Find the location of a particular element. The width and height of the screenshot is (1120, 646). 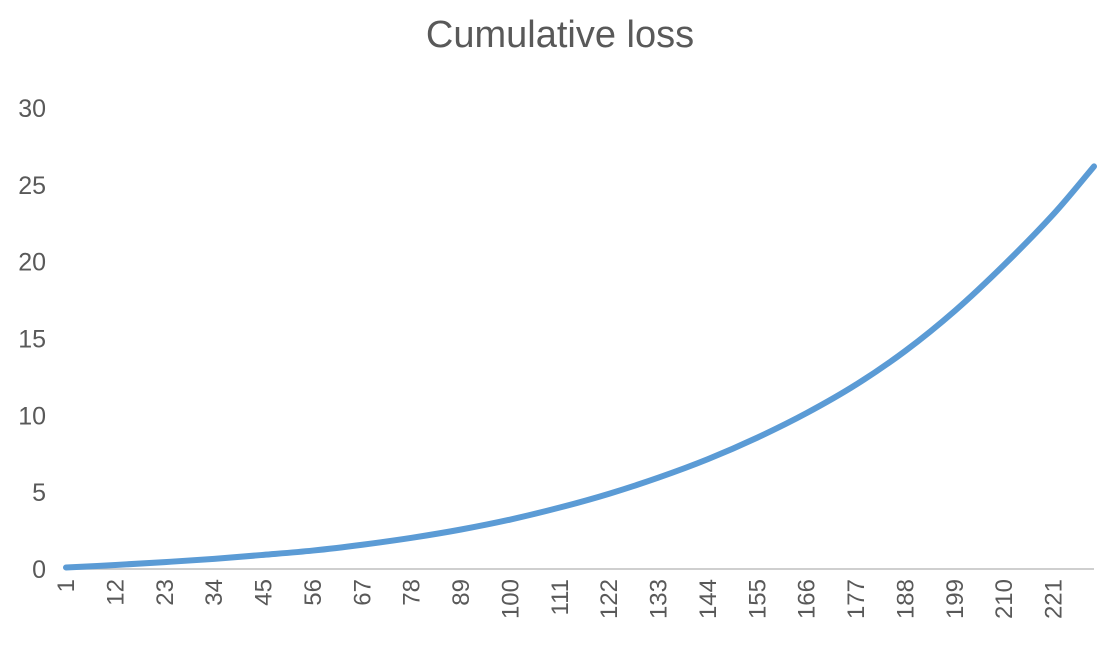

x-tick-label: 78 is located at coordinates (412, 592).